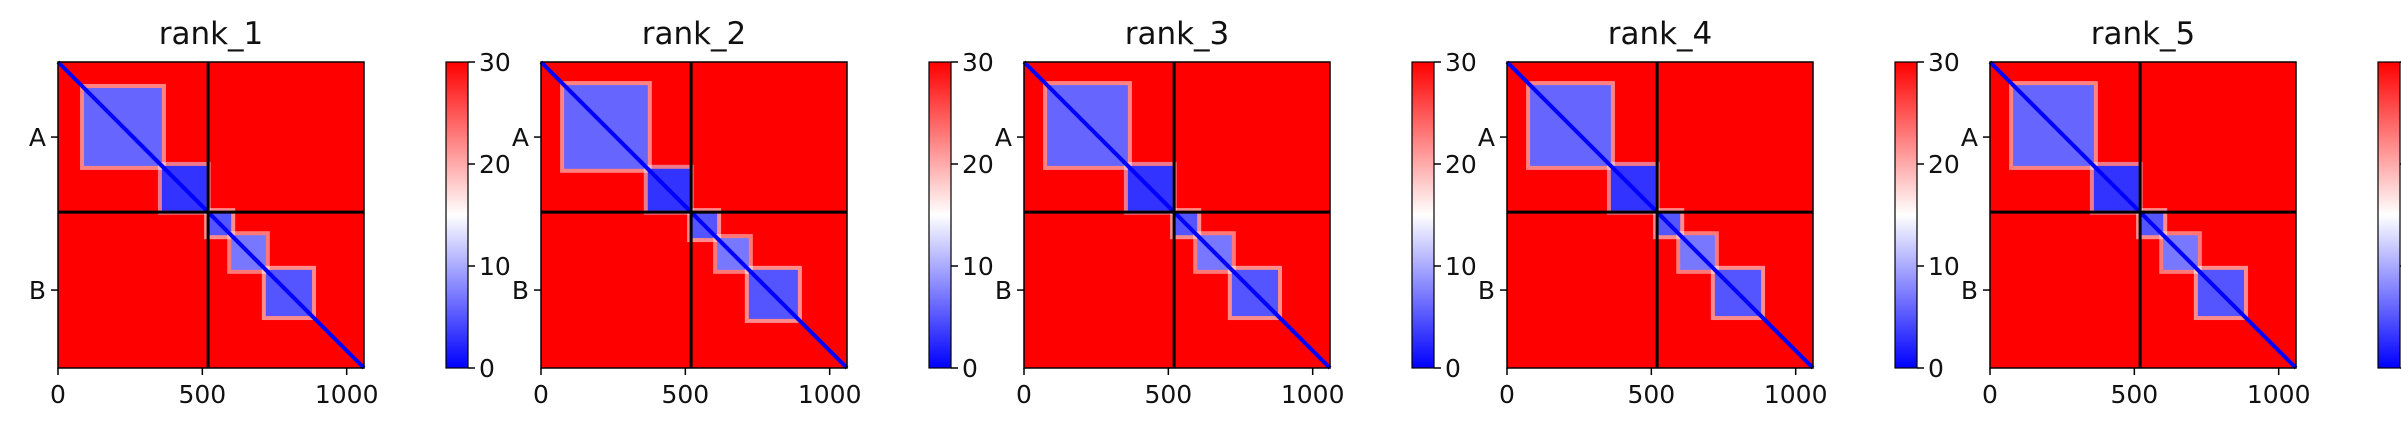 This screenshot has width=2401, height=438. Describe the element at coordinates (1177, 34) in the screenshot. I see `panel-title: rank_3` at that location.